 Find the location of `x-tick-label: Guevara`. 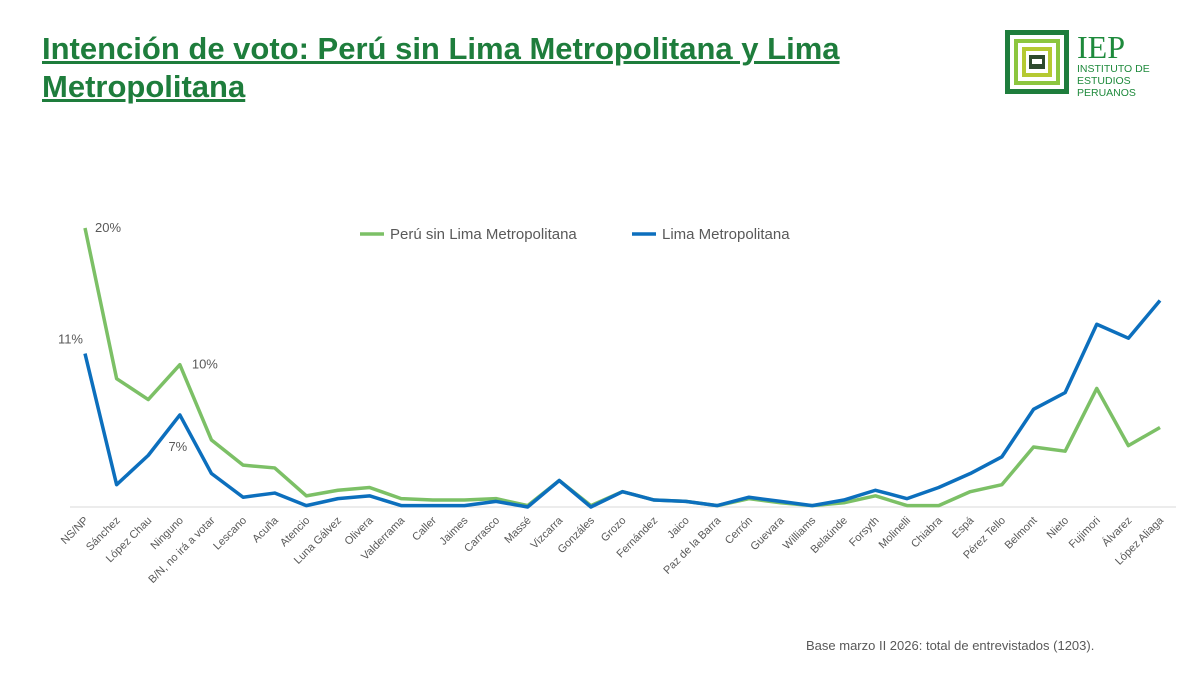

x-tick-label: Guevara is located at coordinates (767, 533).